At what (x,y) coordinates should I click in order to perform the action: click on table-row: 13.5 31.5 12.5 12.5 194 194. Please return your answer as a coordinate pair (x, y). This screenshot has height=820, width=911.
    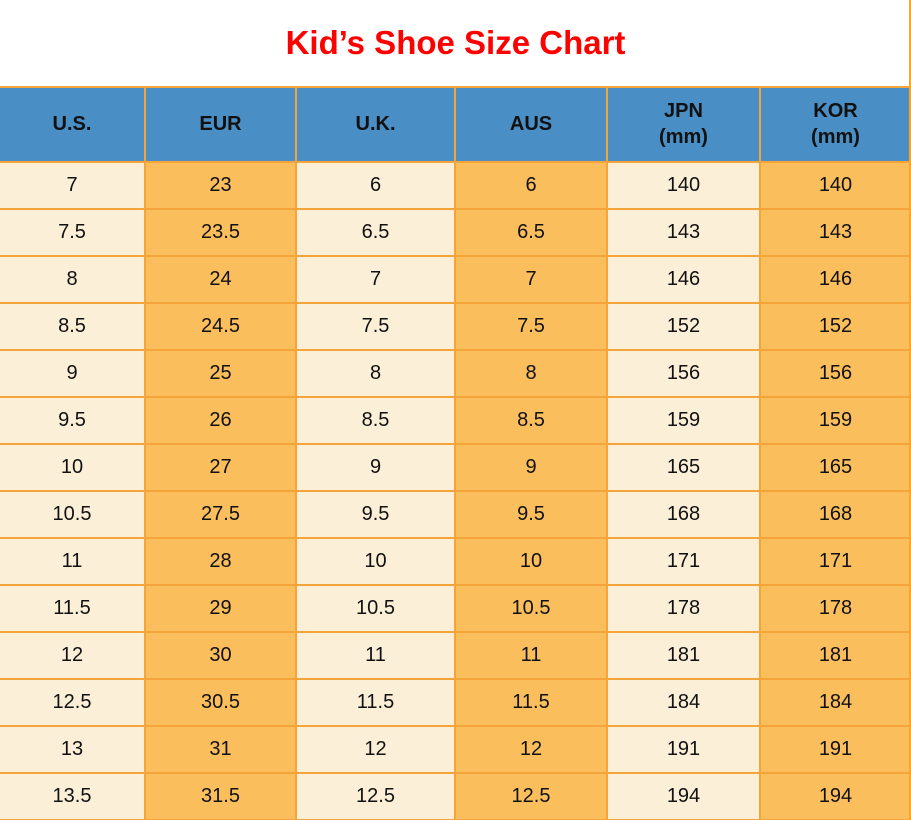
    Looking at the image, I should click on (455, 796).